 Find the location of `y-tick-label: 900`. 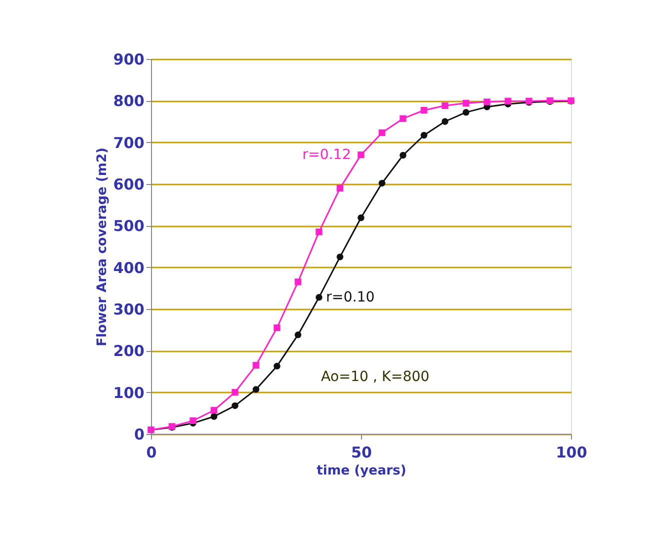

y-tick-label: 900 is located at coordinates (128, 59).